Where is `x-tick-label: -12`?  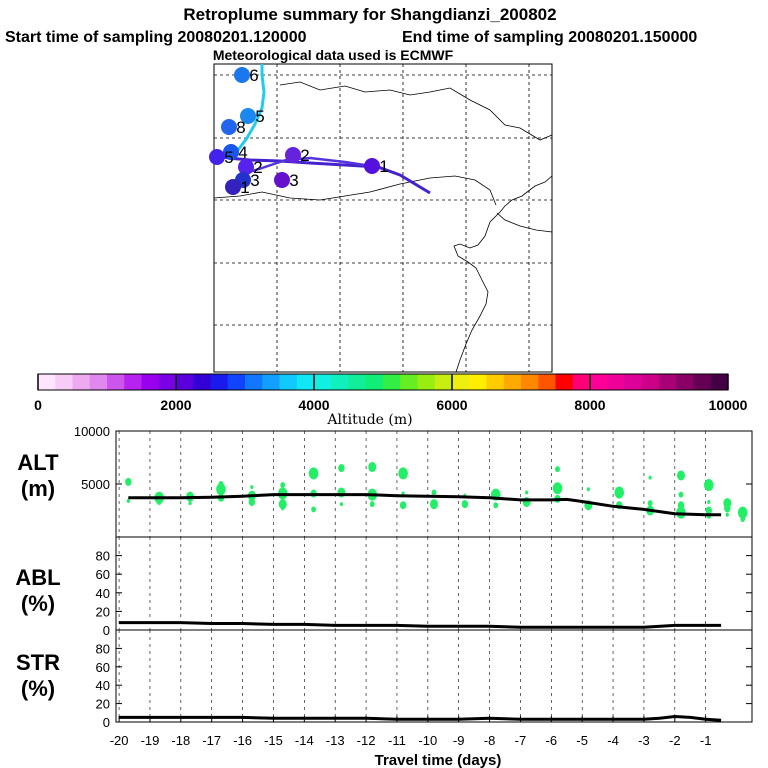
x-tick-label: -12 is located at coordinates (366, 740).